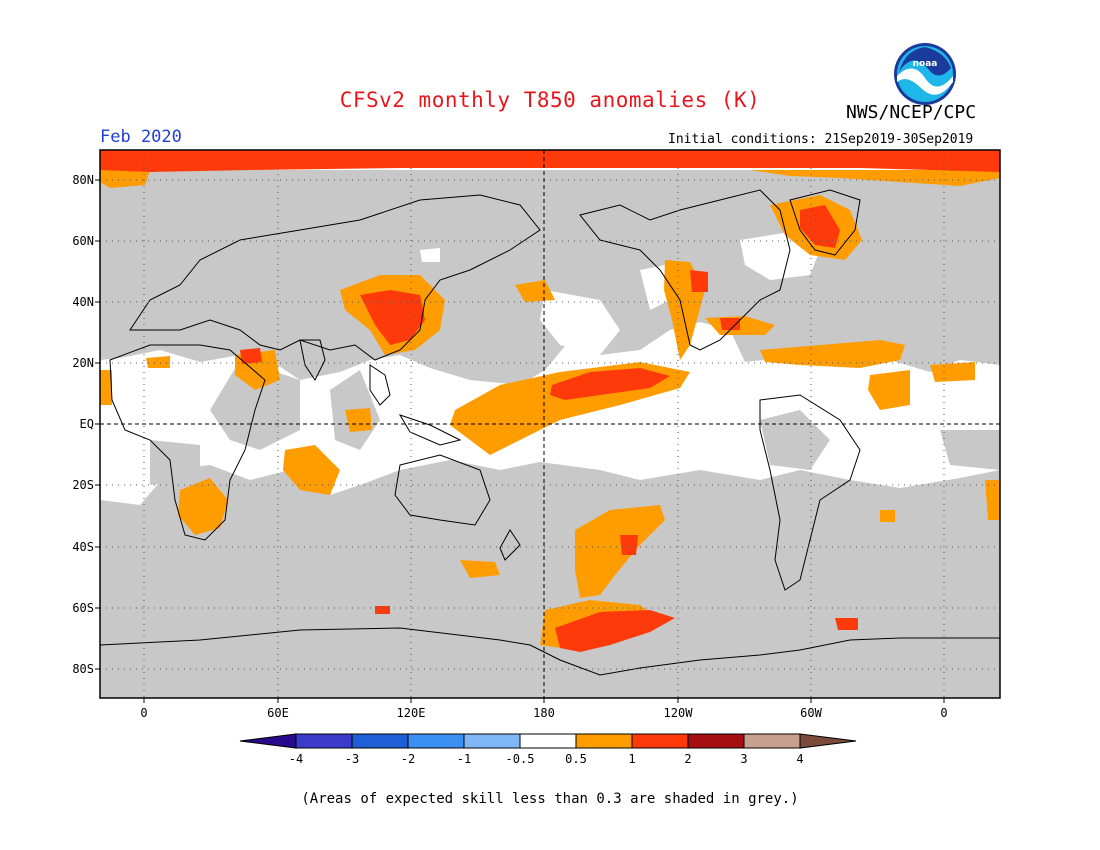  I want to click on colorbar-label: 4, so click(800, 759).